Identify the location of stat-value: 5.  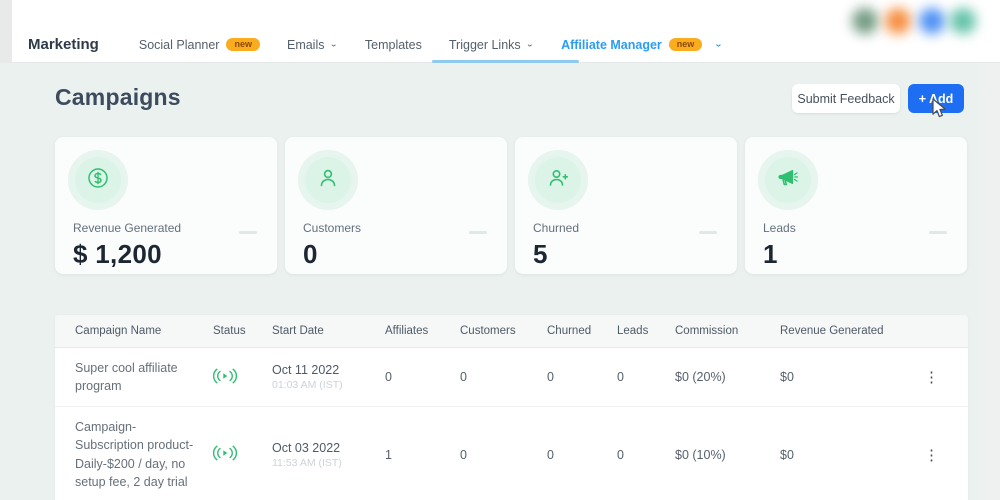
(540, 254).